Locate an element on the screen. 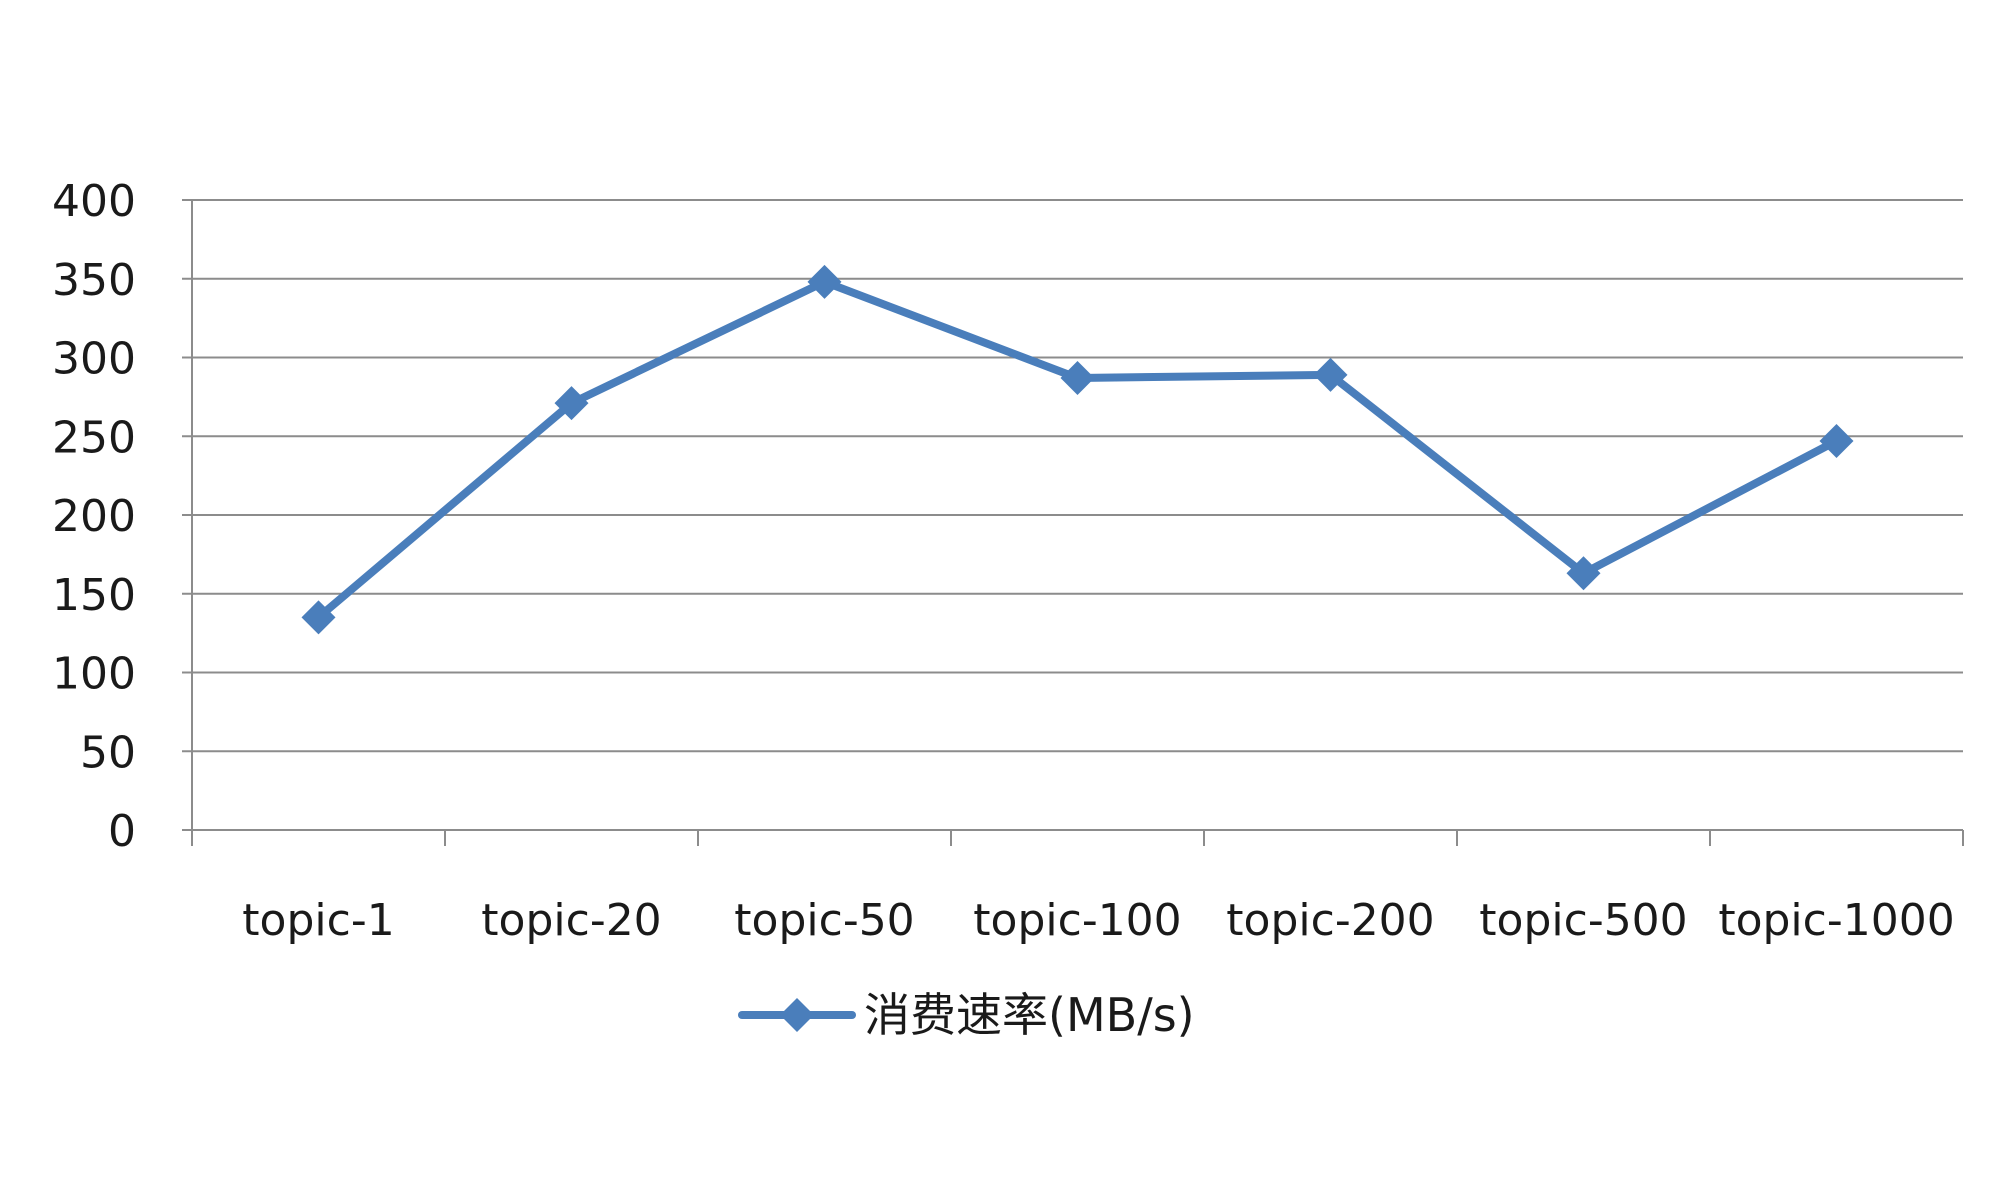  legend-diamond-marker is located at coordinates (797, 1015).